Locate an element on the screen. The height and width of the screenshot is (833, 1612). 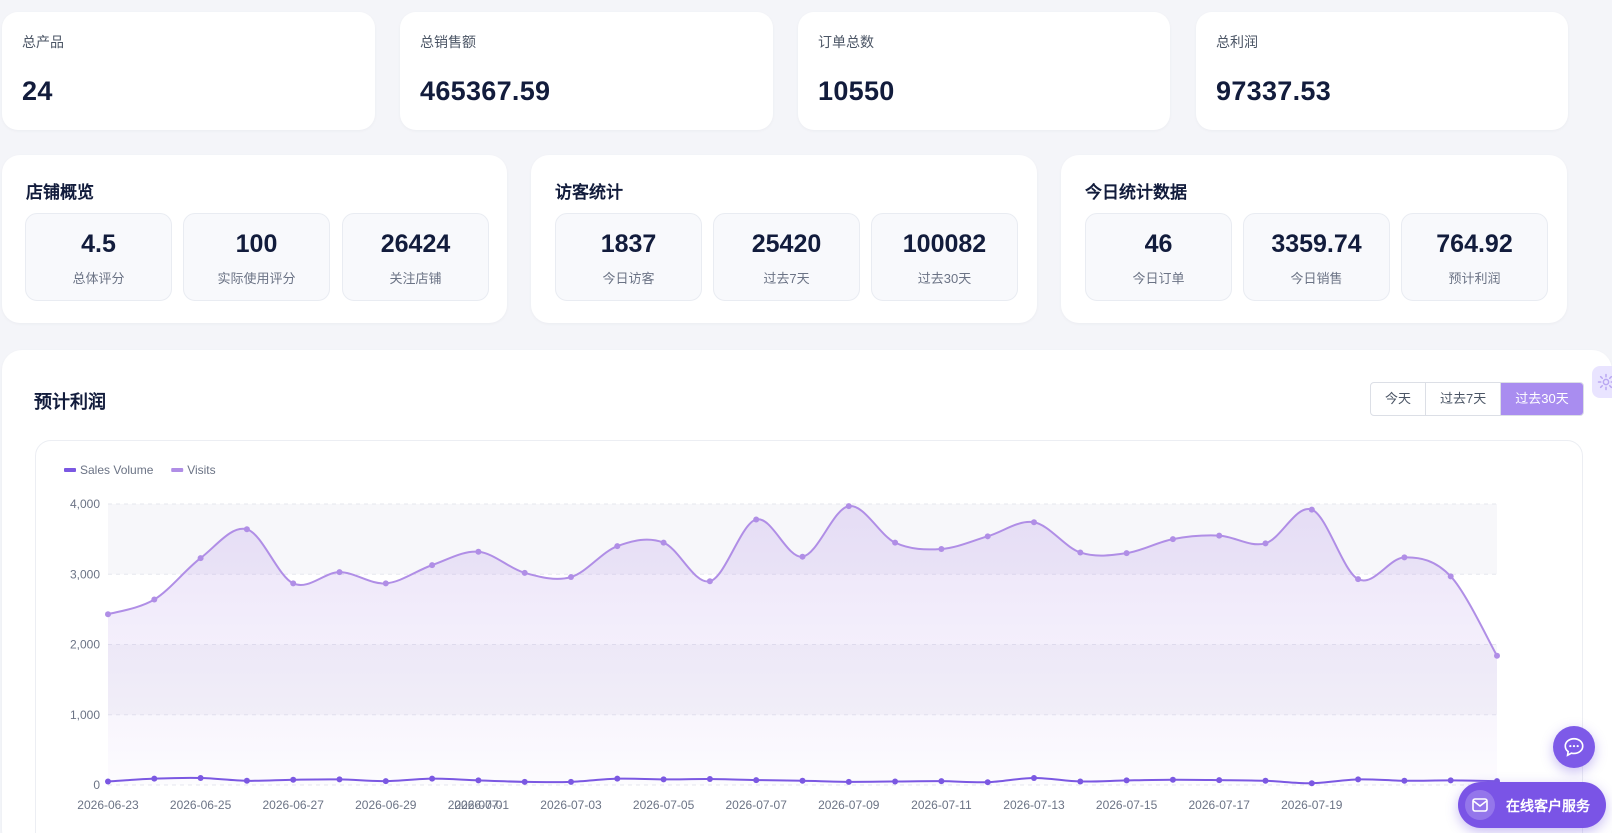
panel-today-stats: 今日统计数据 46 今日订单 3359.74 今日销售 764.92 预计利润 is located at coordinates (1314, 239).